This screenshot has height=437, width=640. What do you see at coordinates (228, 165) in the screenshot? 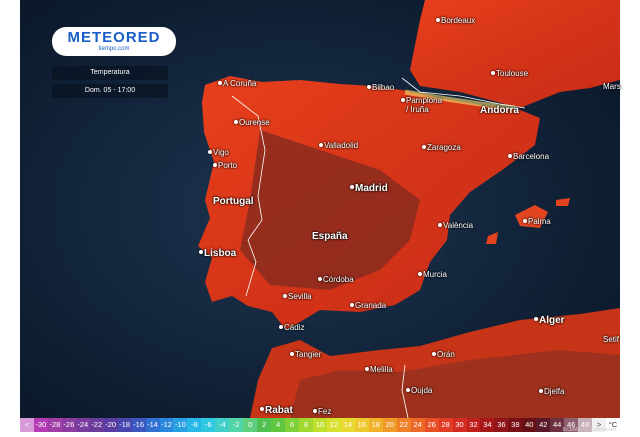
I see `city-label: Porto` at bounding box center [228, 165].